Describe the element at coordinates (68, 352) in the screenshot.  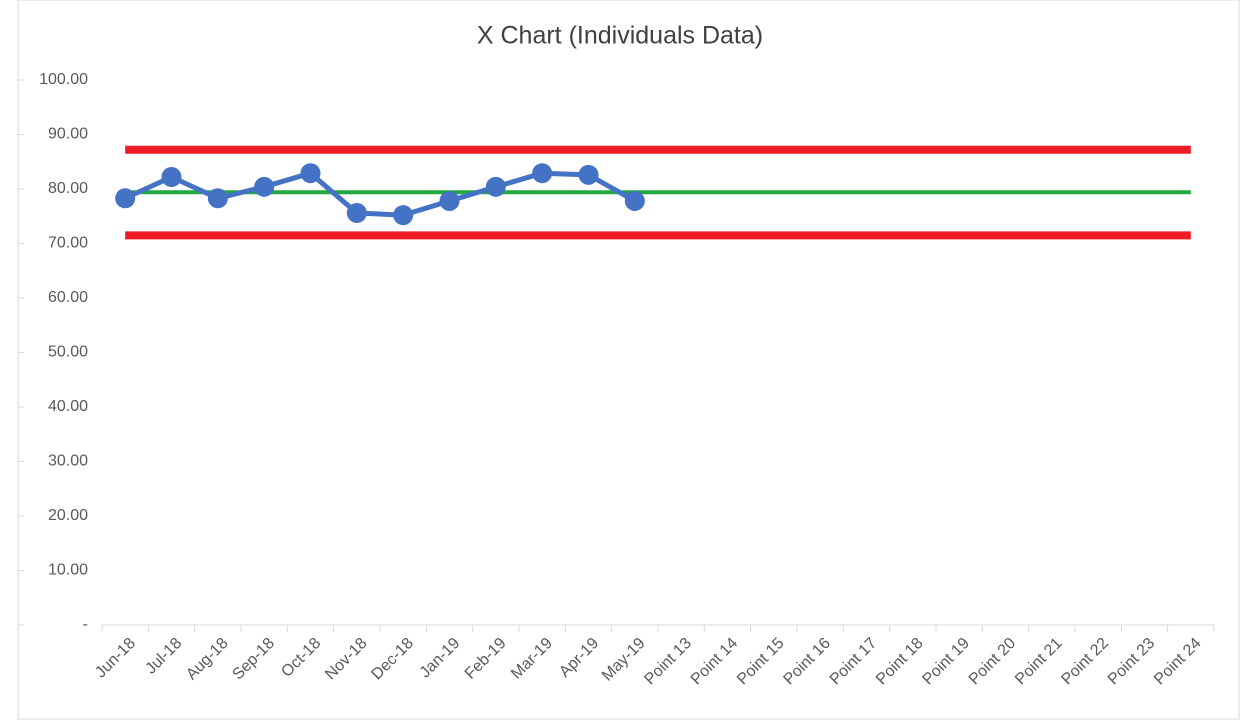
I see `y-tick-label: 50.00` at that location.